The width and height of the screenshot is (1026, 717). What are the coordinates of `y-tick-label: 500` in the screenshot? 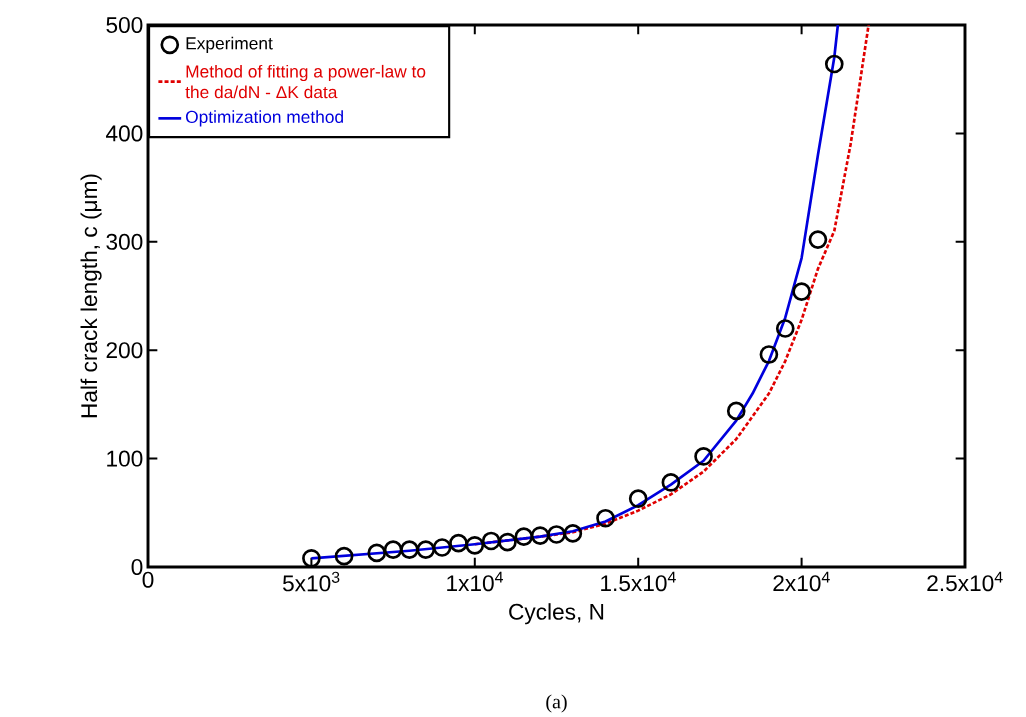 It's located at (124, 25).